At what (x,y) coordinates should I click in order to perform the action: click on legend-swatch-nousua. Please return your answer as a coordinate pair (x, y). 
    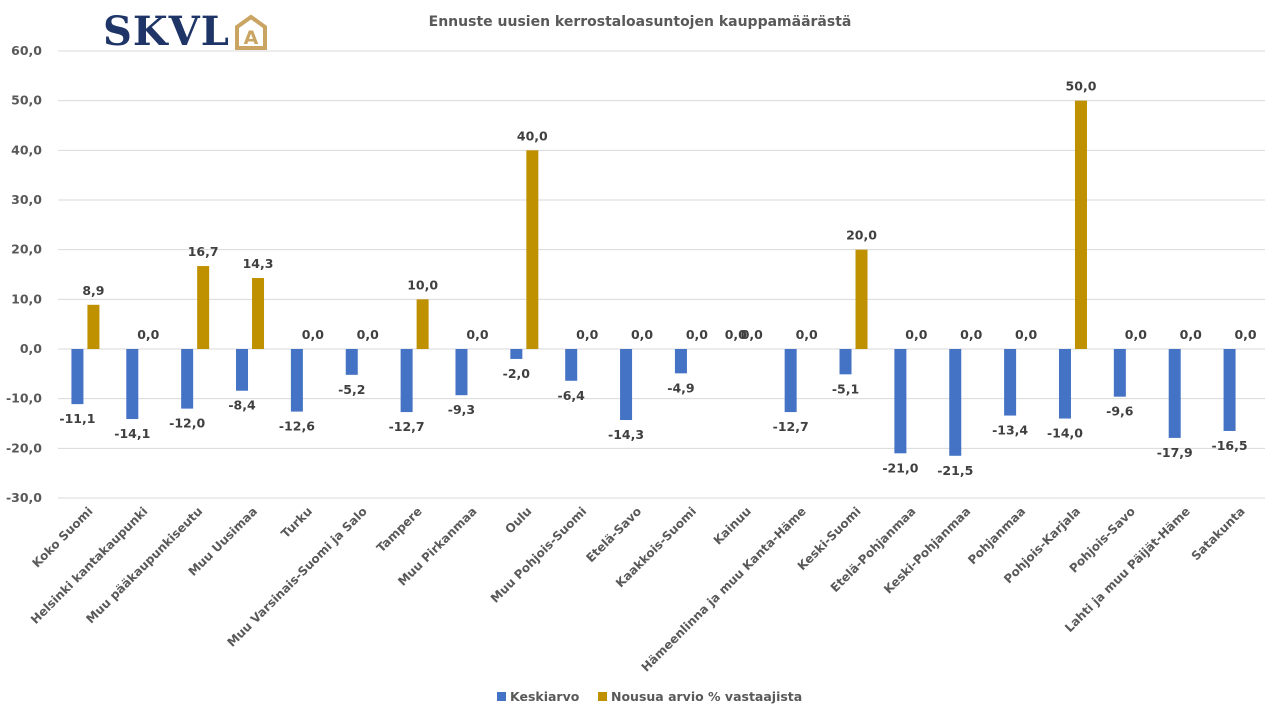
    Looking at the image, I should click on (602, 696).